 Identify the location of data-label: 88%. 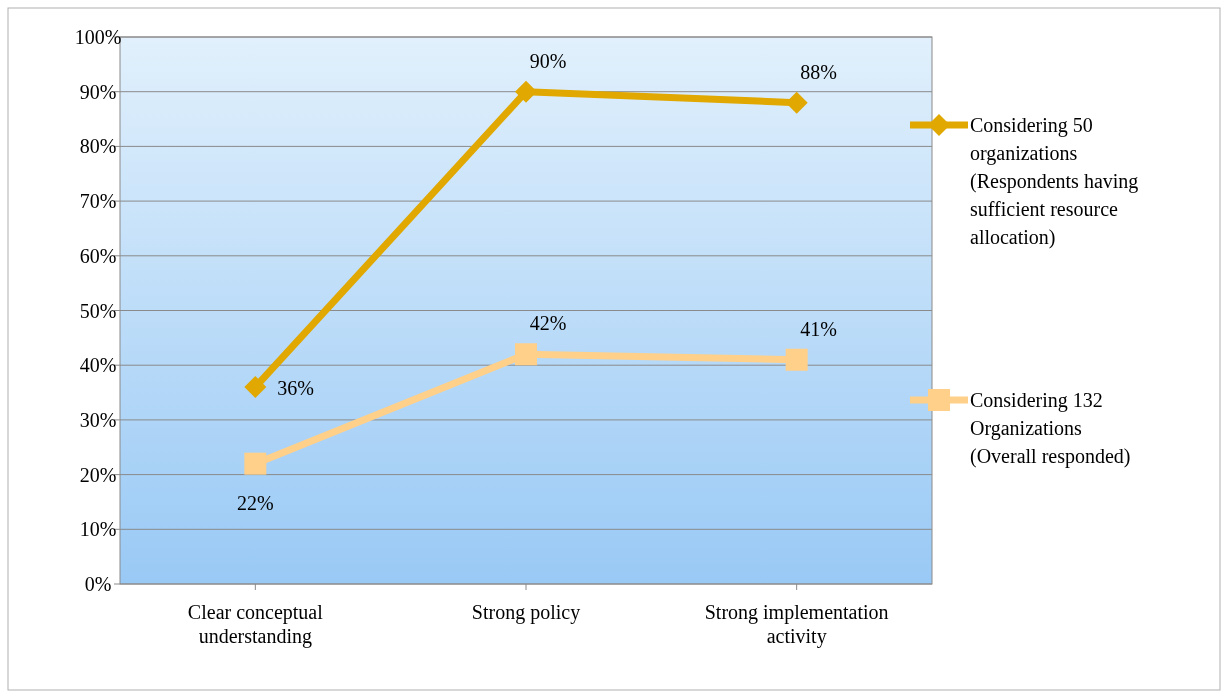
(818, 71).